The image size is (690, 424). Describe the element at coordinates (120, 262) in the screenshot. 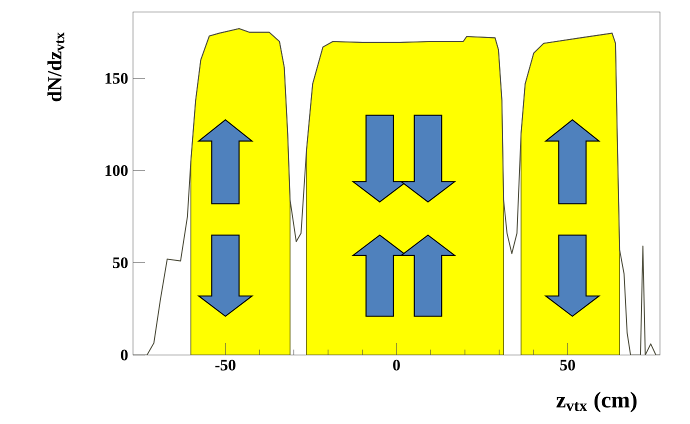

I see `y-tick-label: 50` at that location.